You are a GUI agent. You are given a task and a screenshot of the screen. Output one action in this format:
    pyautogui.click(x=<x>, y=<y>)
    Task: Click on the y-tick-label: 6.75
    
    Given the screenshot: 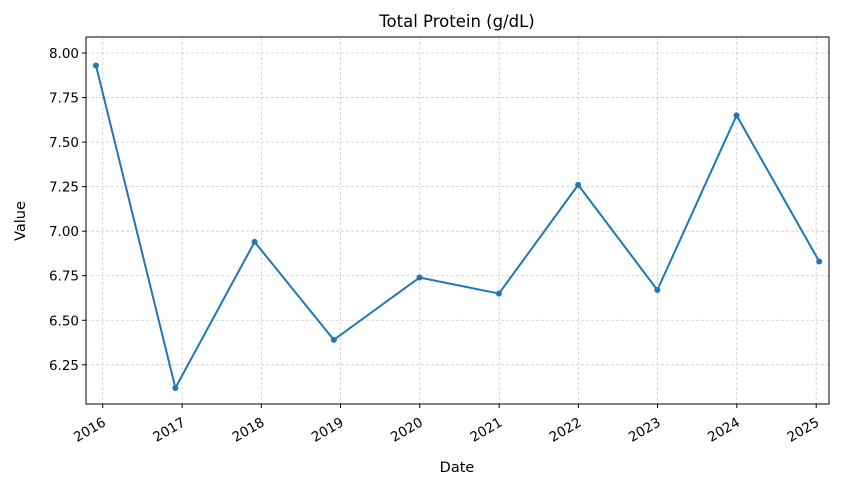 What is the action you would take?
    pyautogui.click(x=64, y=277)
    